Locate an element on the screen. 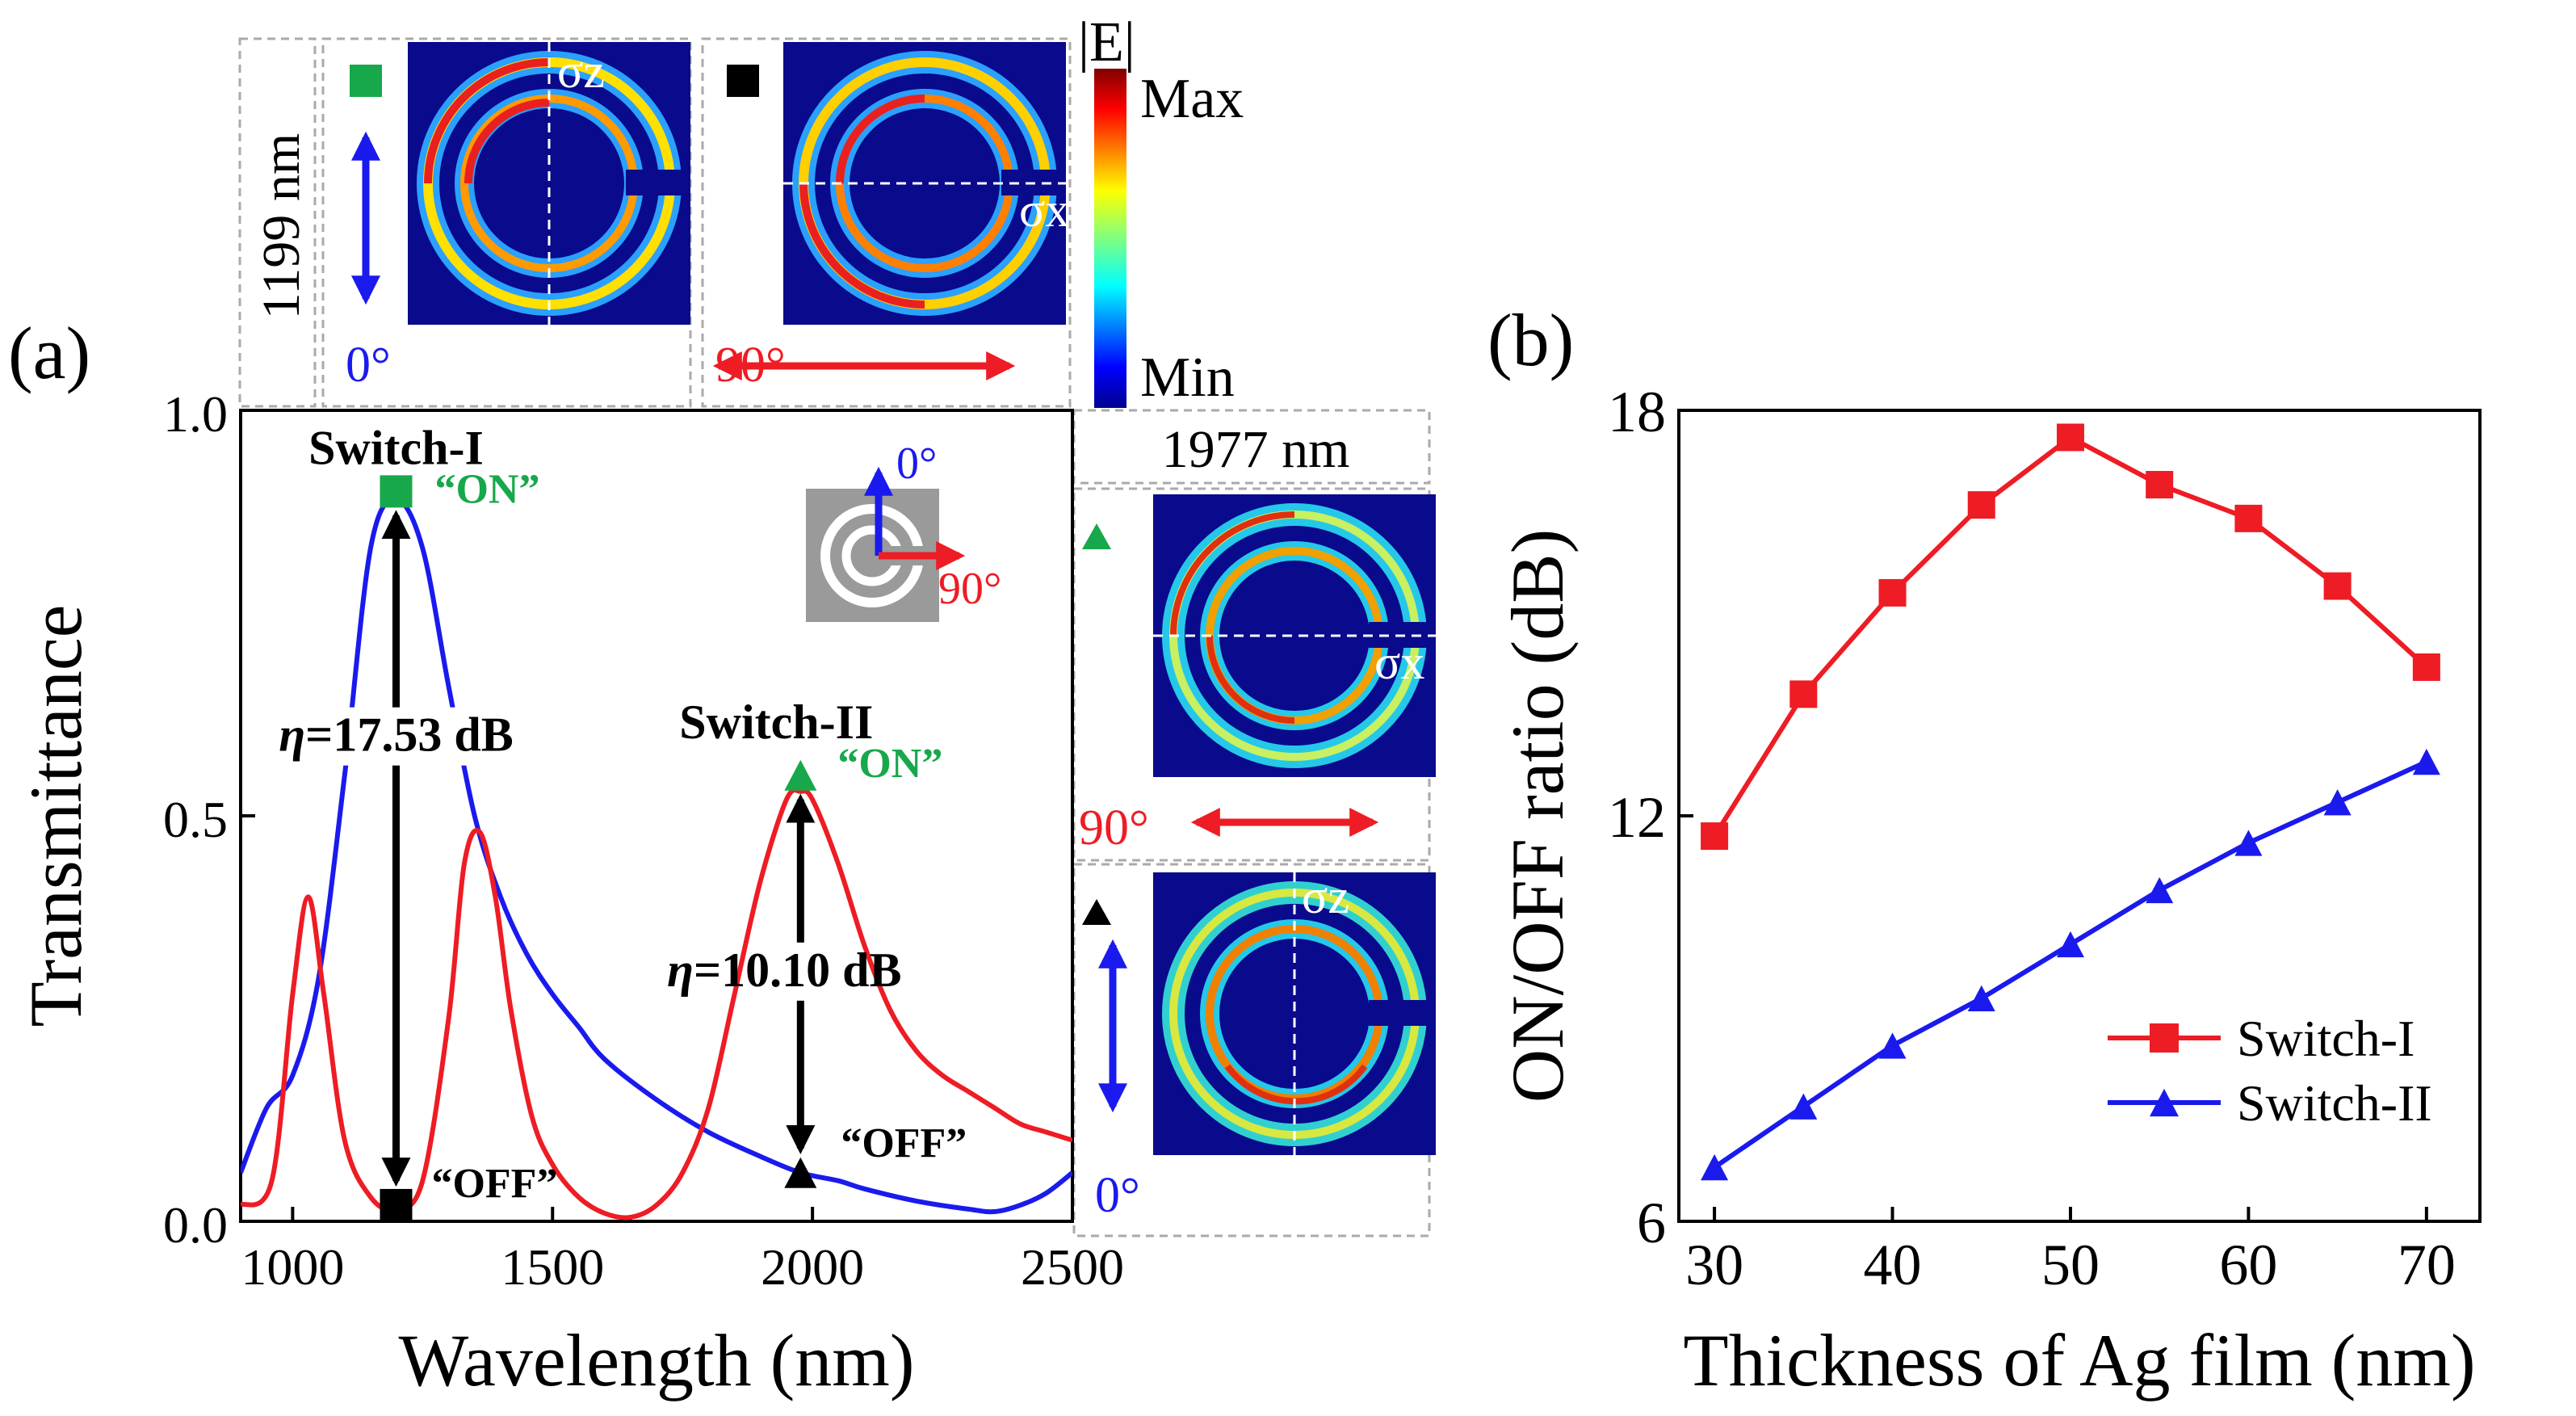 The image size is (2576, 1416). chart-b-xlabel: Thickness of Ag film (nm) is located at coordinates (2079, 1360).